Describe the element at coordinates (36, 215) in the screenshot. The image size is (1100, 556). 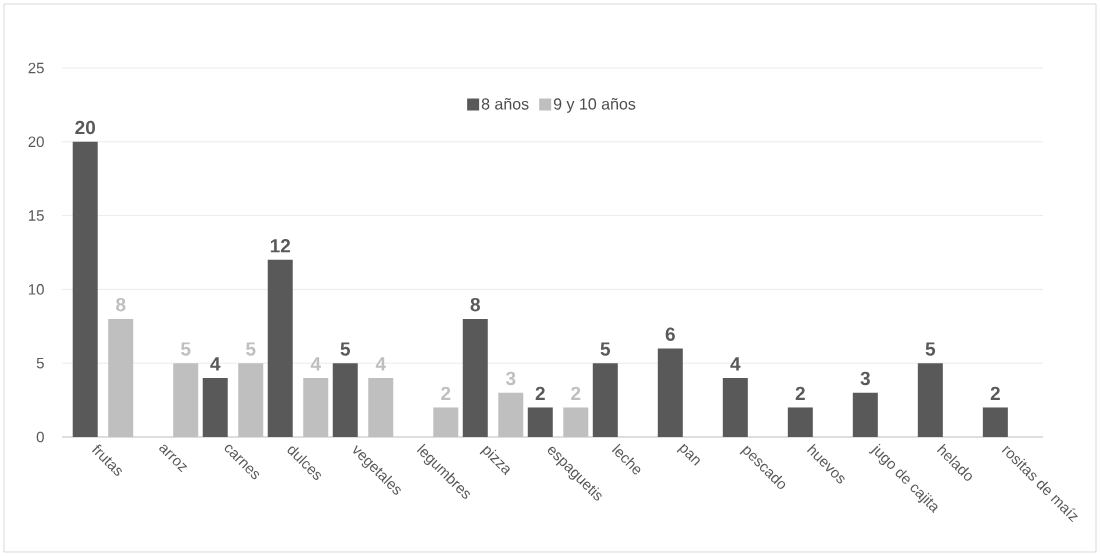
I see `y-tick-label: 15` at that location.